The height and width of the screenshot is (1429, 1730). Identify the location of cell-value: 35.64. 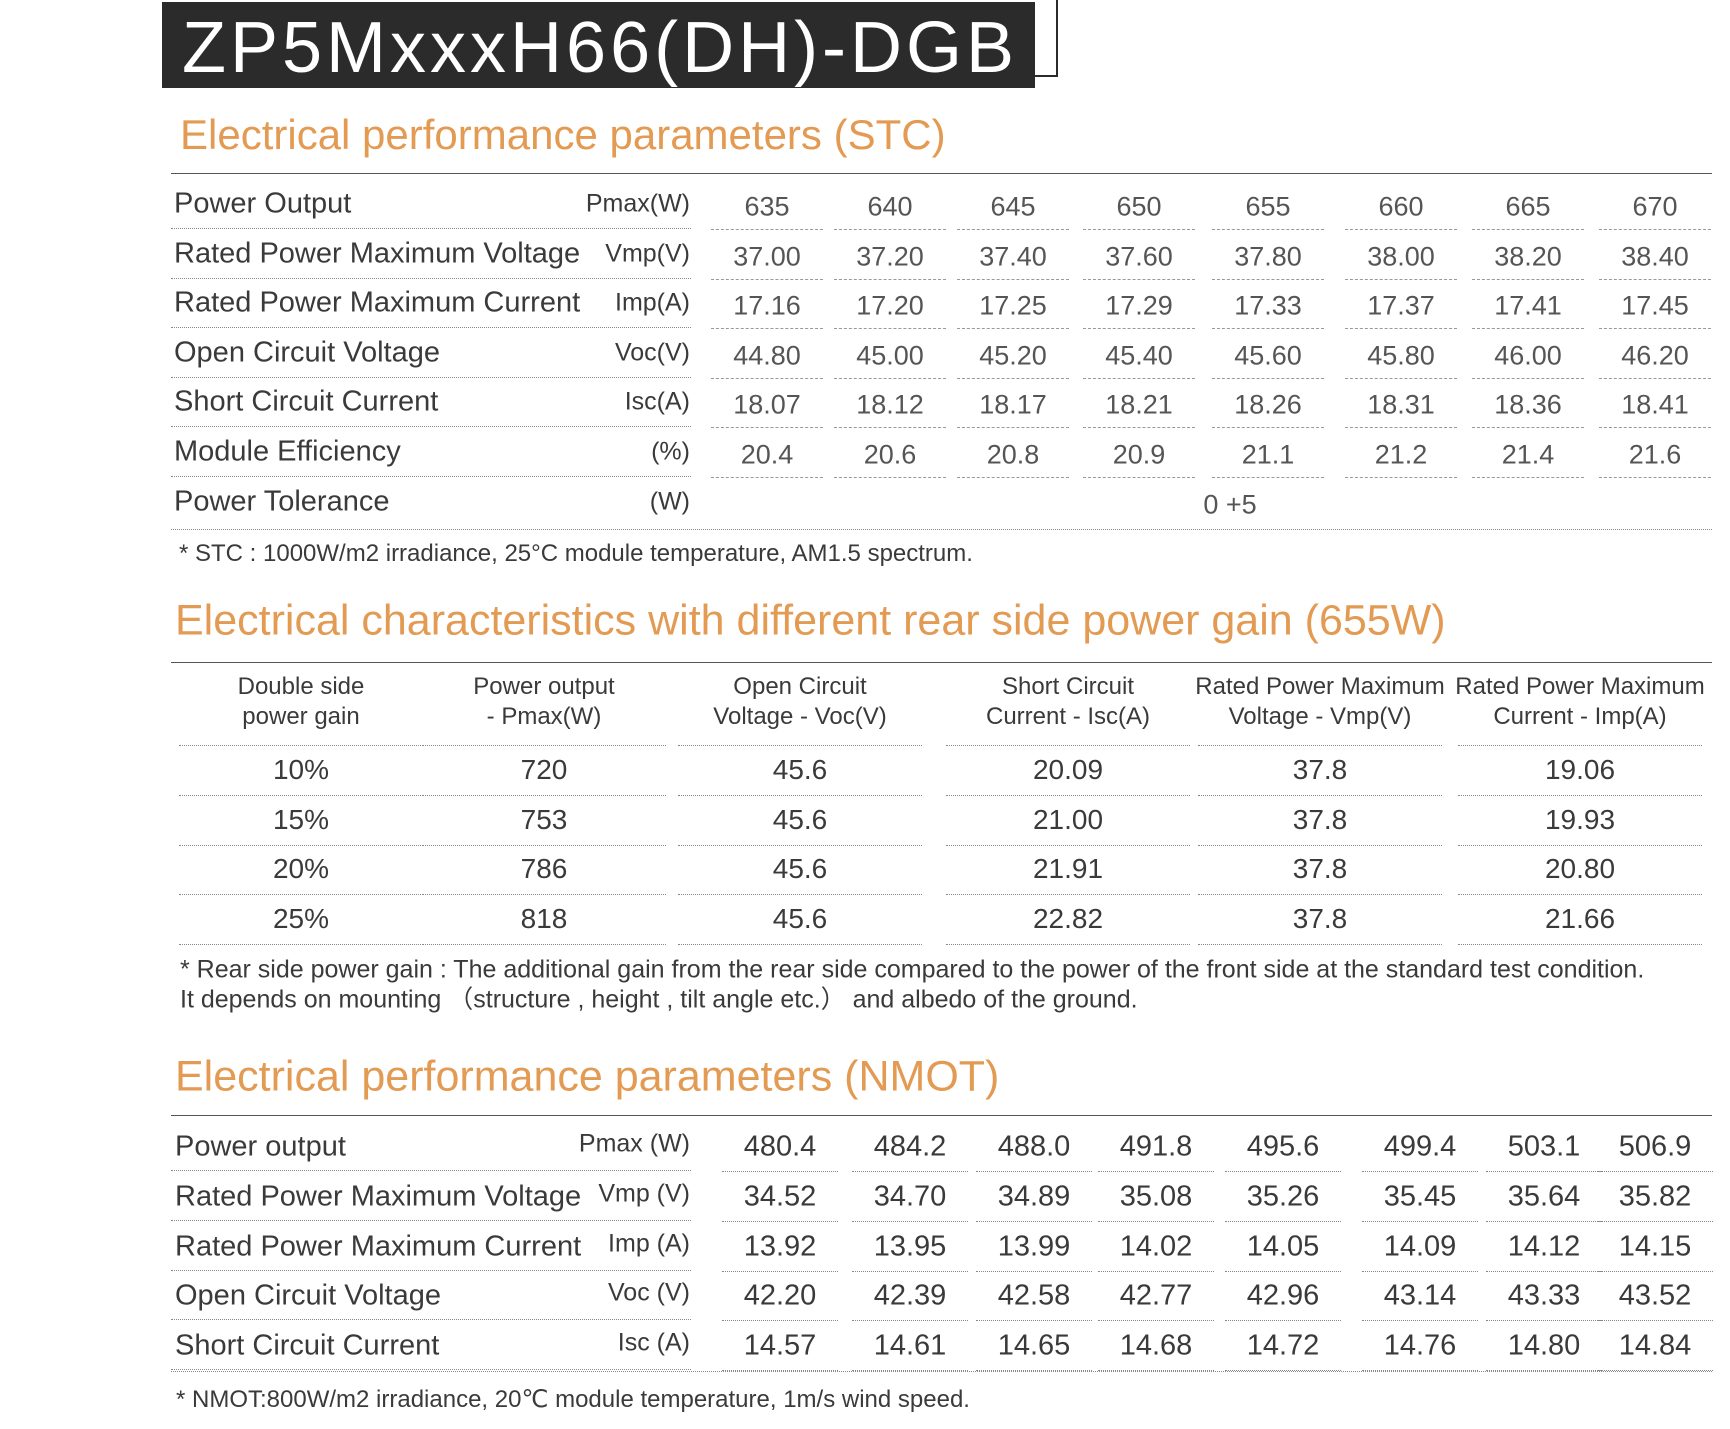
(1544, 1196).